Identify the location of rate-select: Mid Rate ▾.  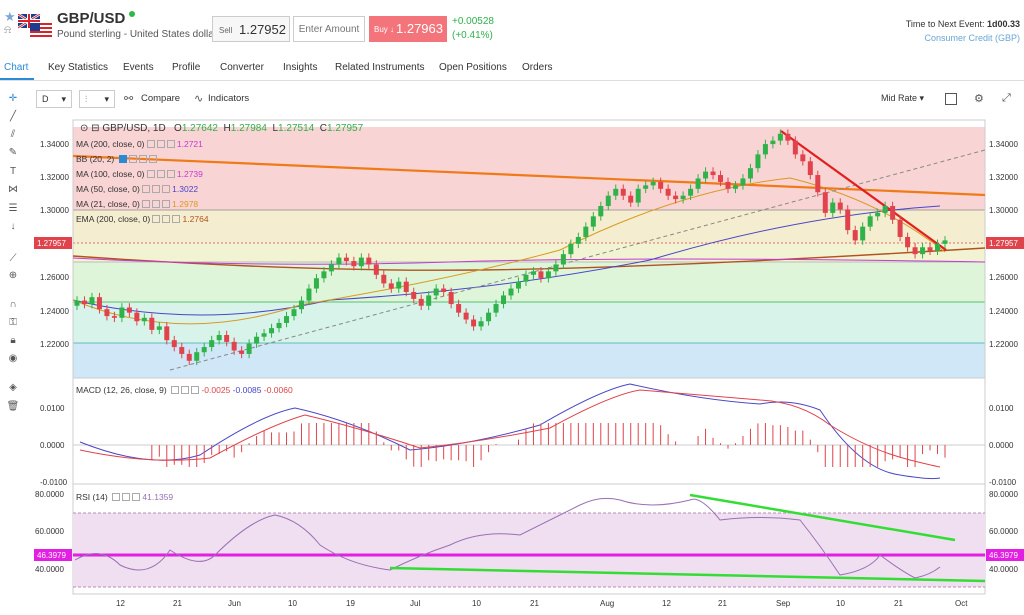
(905, 99).